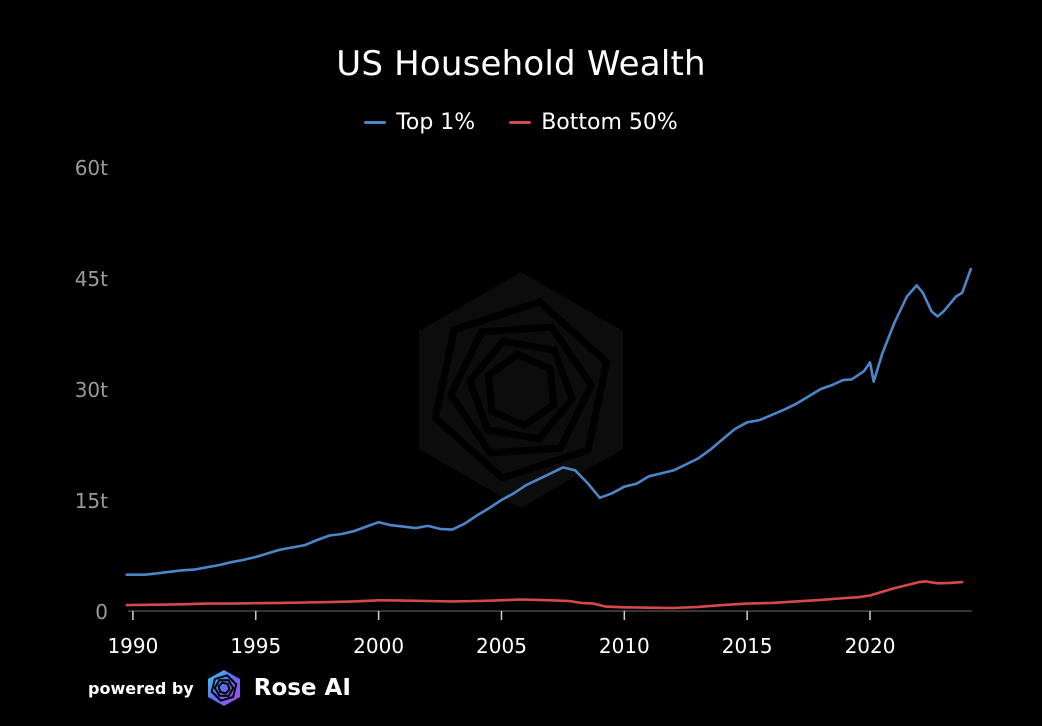  What do you see at coordinates (609, 122) in the screenshot?
I see `legend-label-bottom-50: Bottom 50%` at bounding box center [609, 122].